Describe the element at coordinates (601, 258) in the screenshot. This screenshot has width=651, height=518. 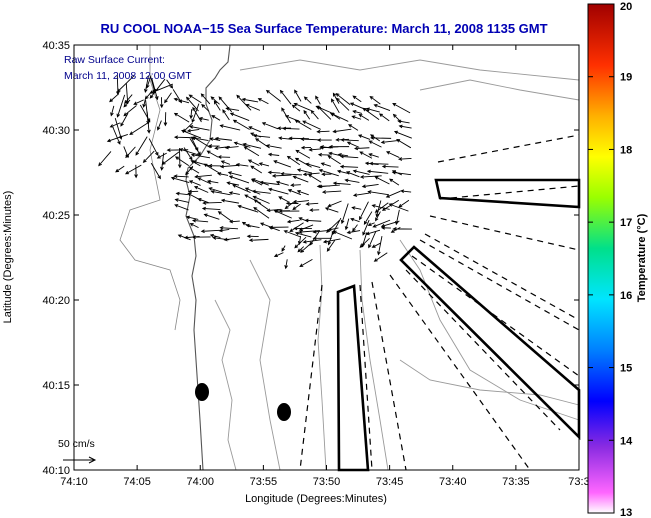
I see `colorbar` at that location.